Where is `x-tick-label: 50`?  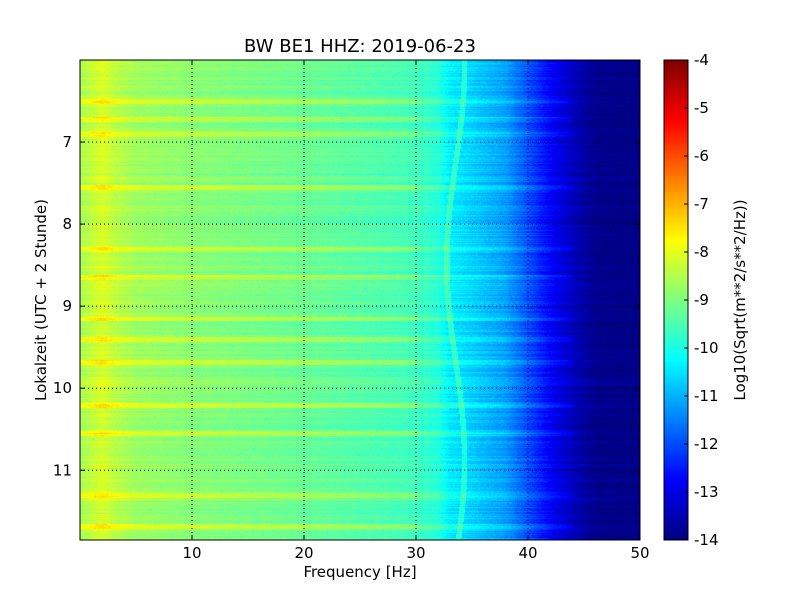 x-tick-label: 50 is located at coordinates (639, 553).